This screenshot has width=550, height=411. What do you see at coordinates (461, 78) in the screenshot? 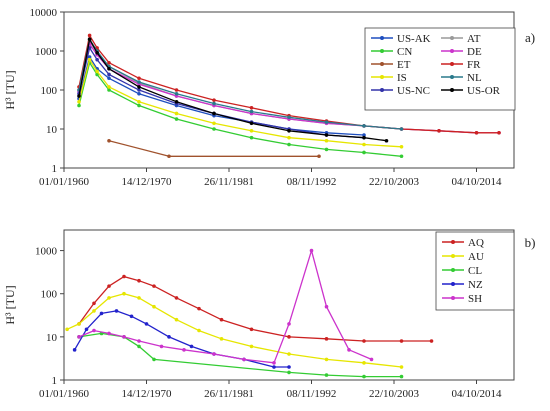
I see `panel-a-legend-item-nl: NL` at bounding box center [461, 78].